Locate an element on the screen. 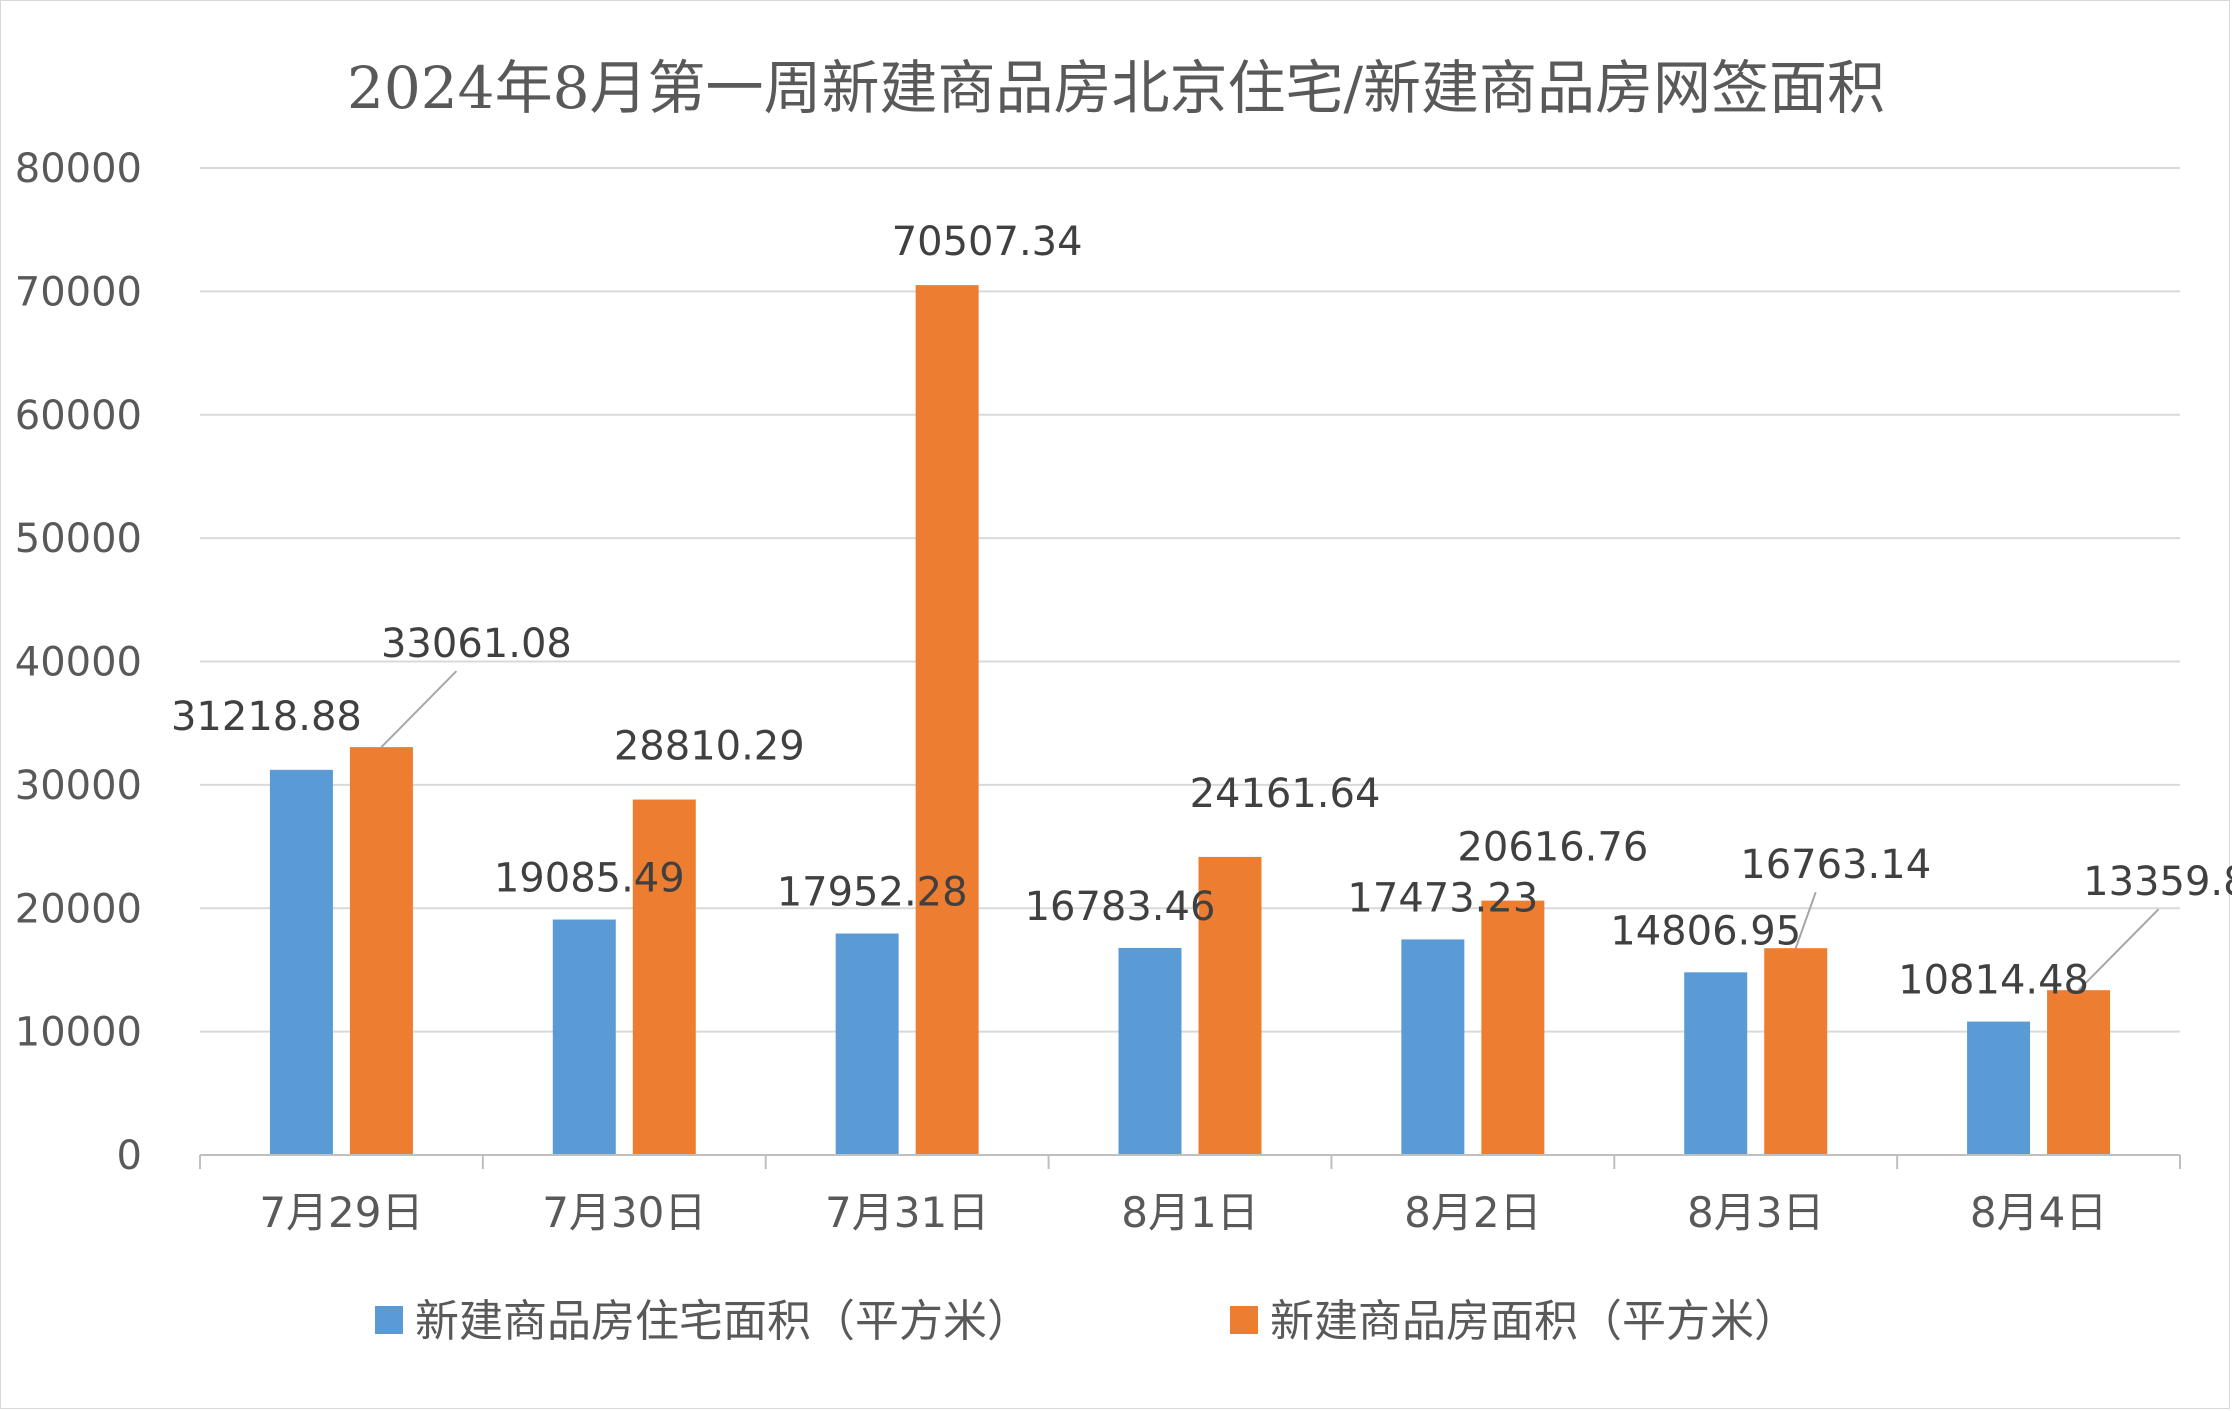 The image size is (2232, 1411). x-category-label: 8月1日 is located at coordinates (1189, 1212).